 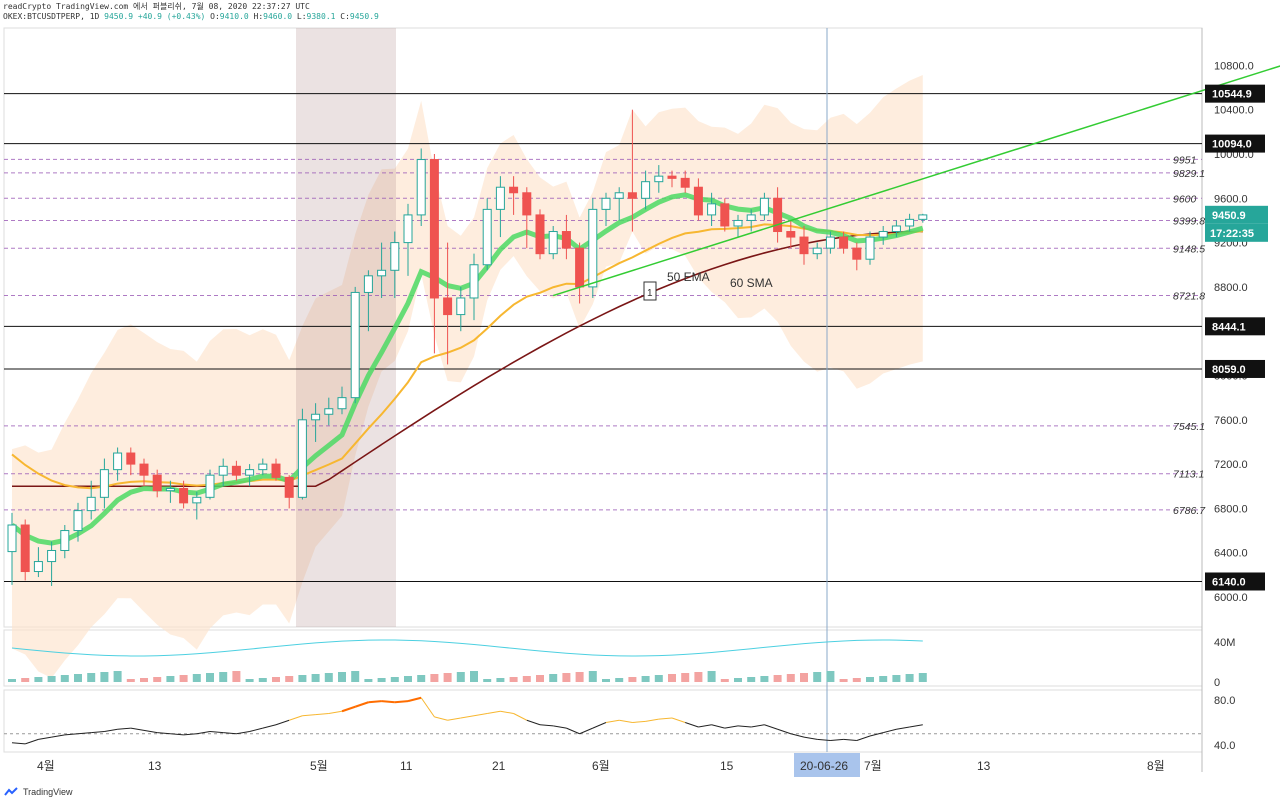 I want to click on level-label-italic: 6786.7, so click(x=1189, y=511).